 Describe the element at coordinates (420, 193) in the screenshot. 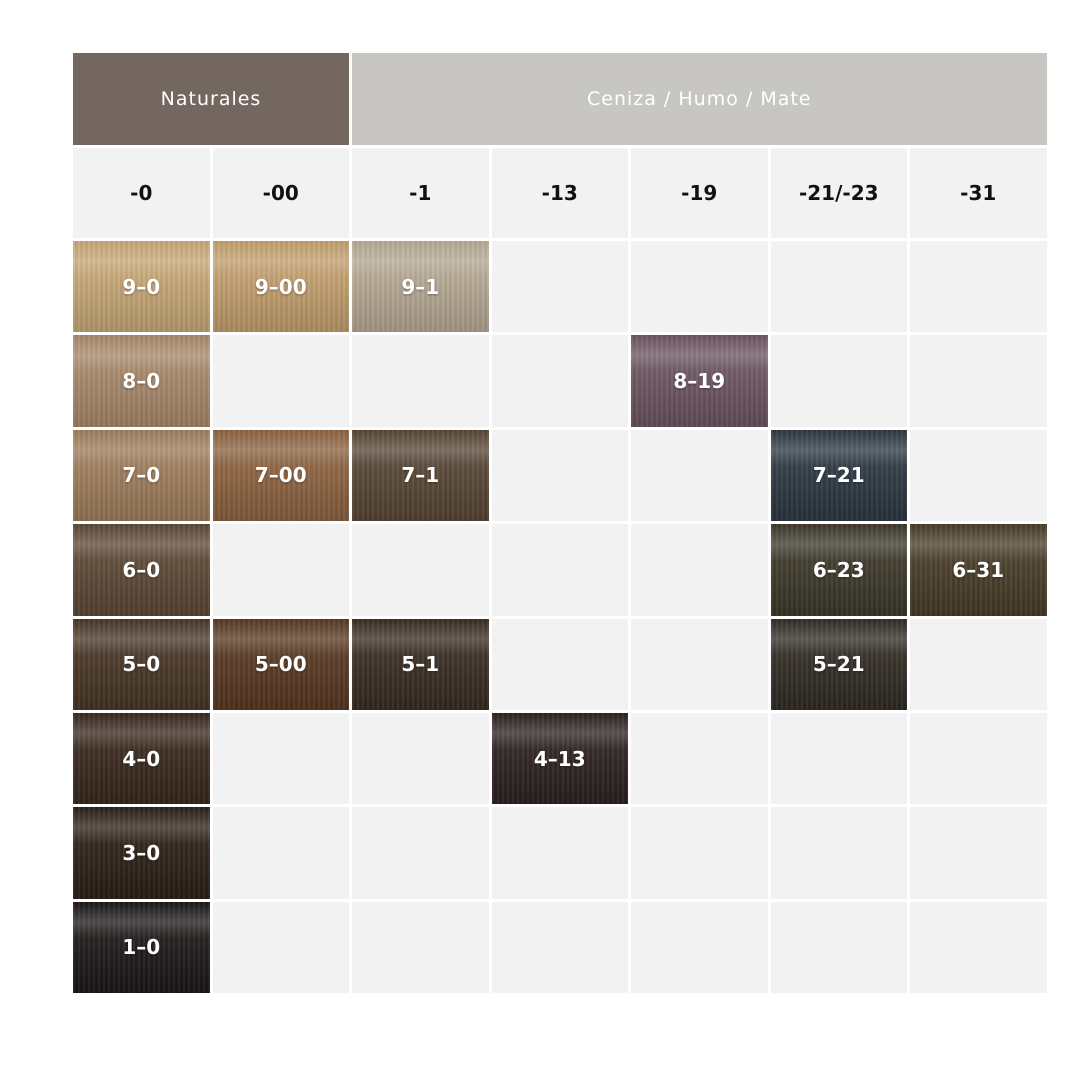

I see `column-header: -1` at that location.